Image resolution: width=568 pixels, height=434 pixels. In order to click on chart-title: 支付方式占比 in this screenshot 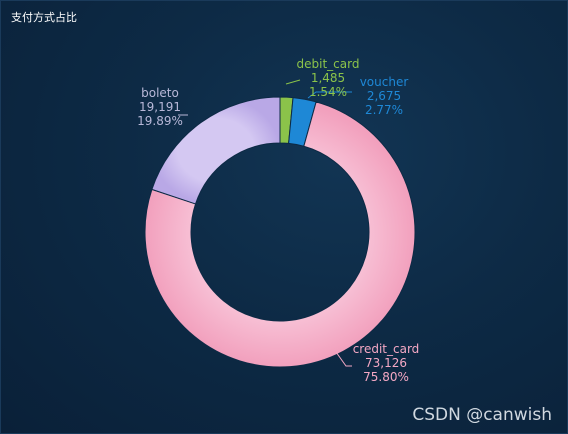, I will do `click(44, 17)`.